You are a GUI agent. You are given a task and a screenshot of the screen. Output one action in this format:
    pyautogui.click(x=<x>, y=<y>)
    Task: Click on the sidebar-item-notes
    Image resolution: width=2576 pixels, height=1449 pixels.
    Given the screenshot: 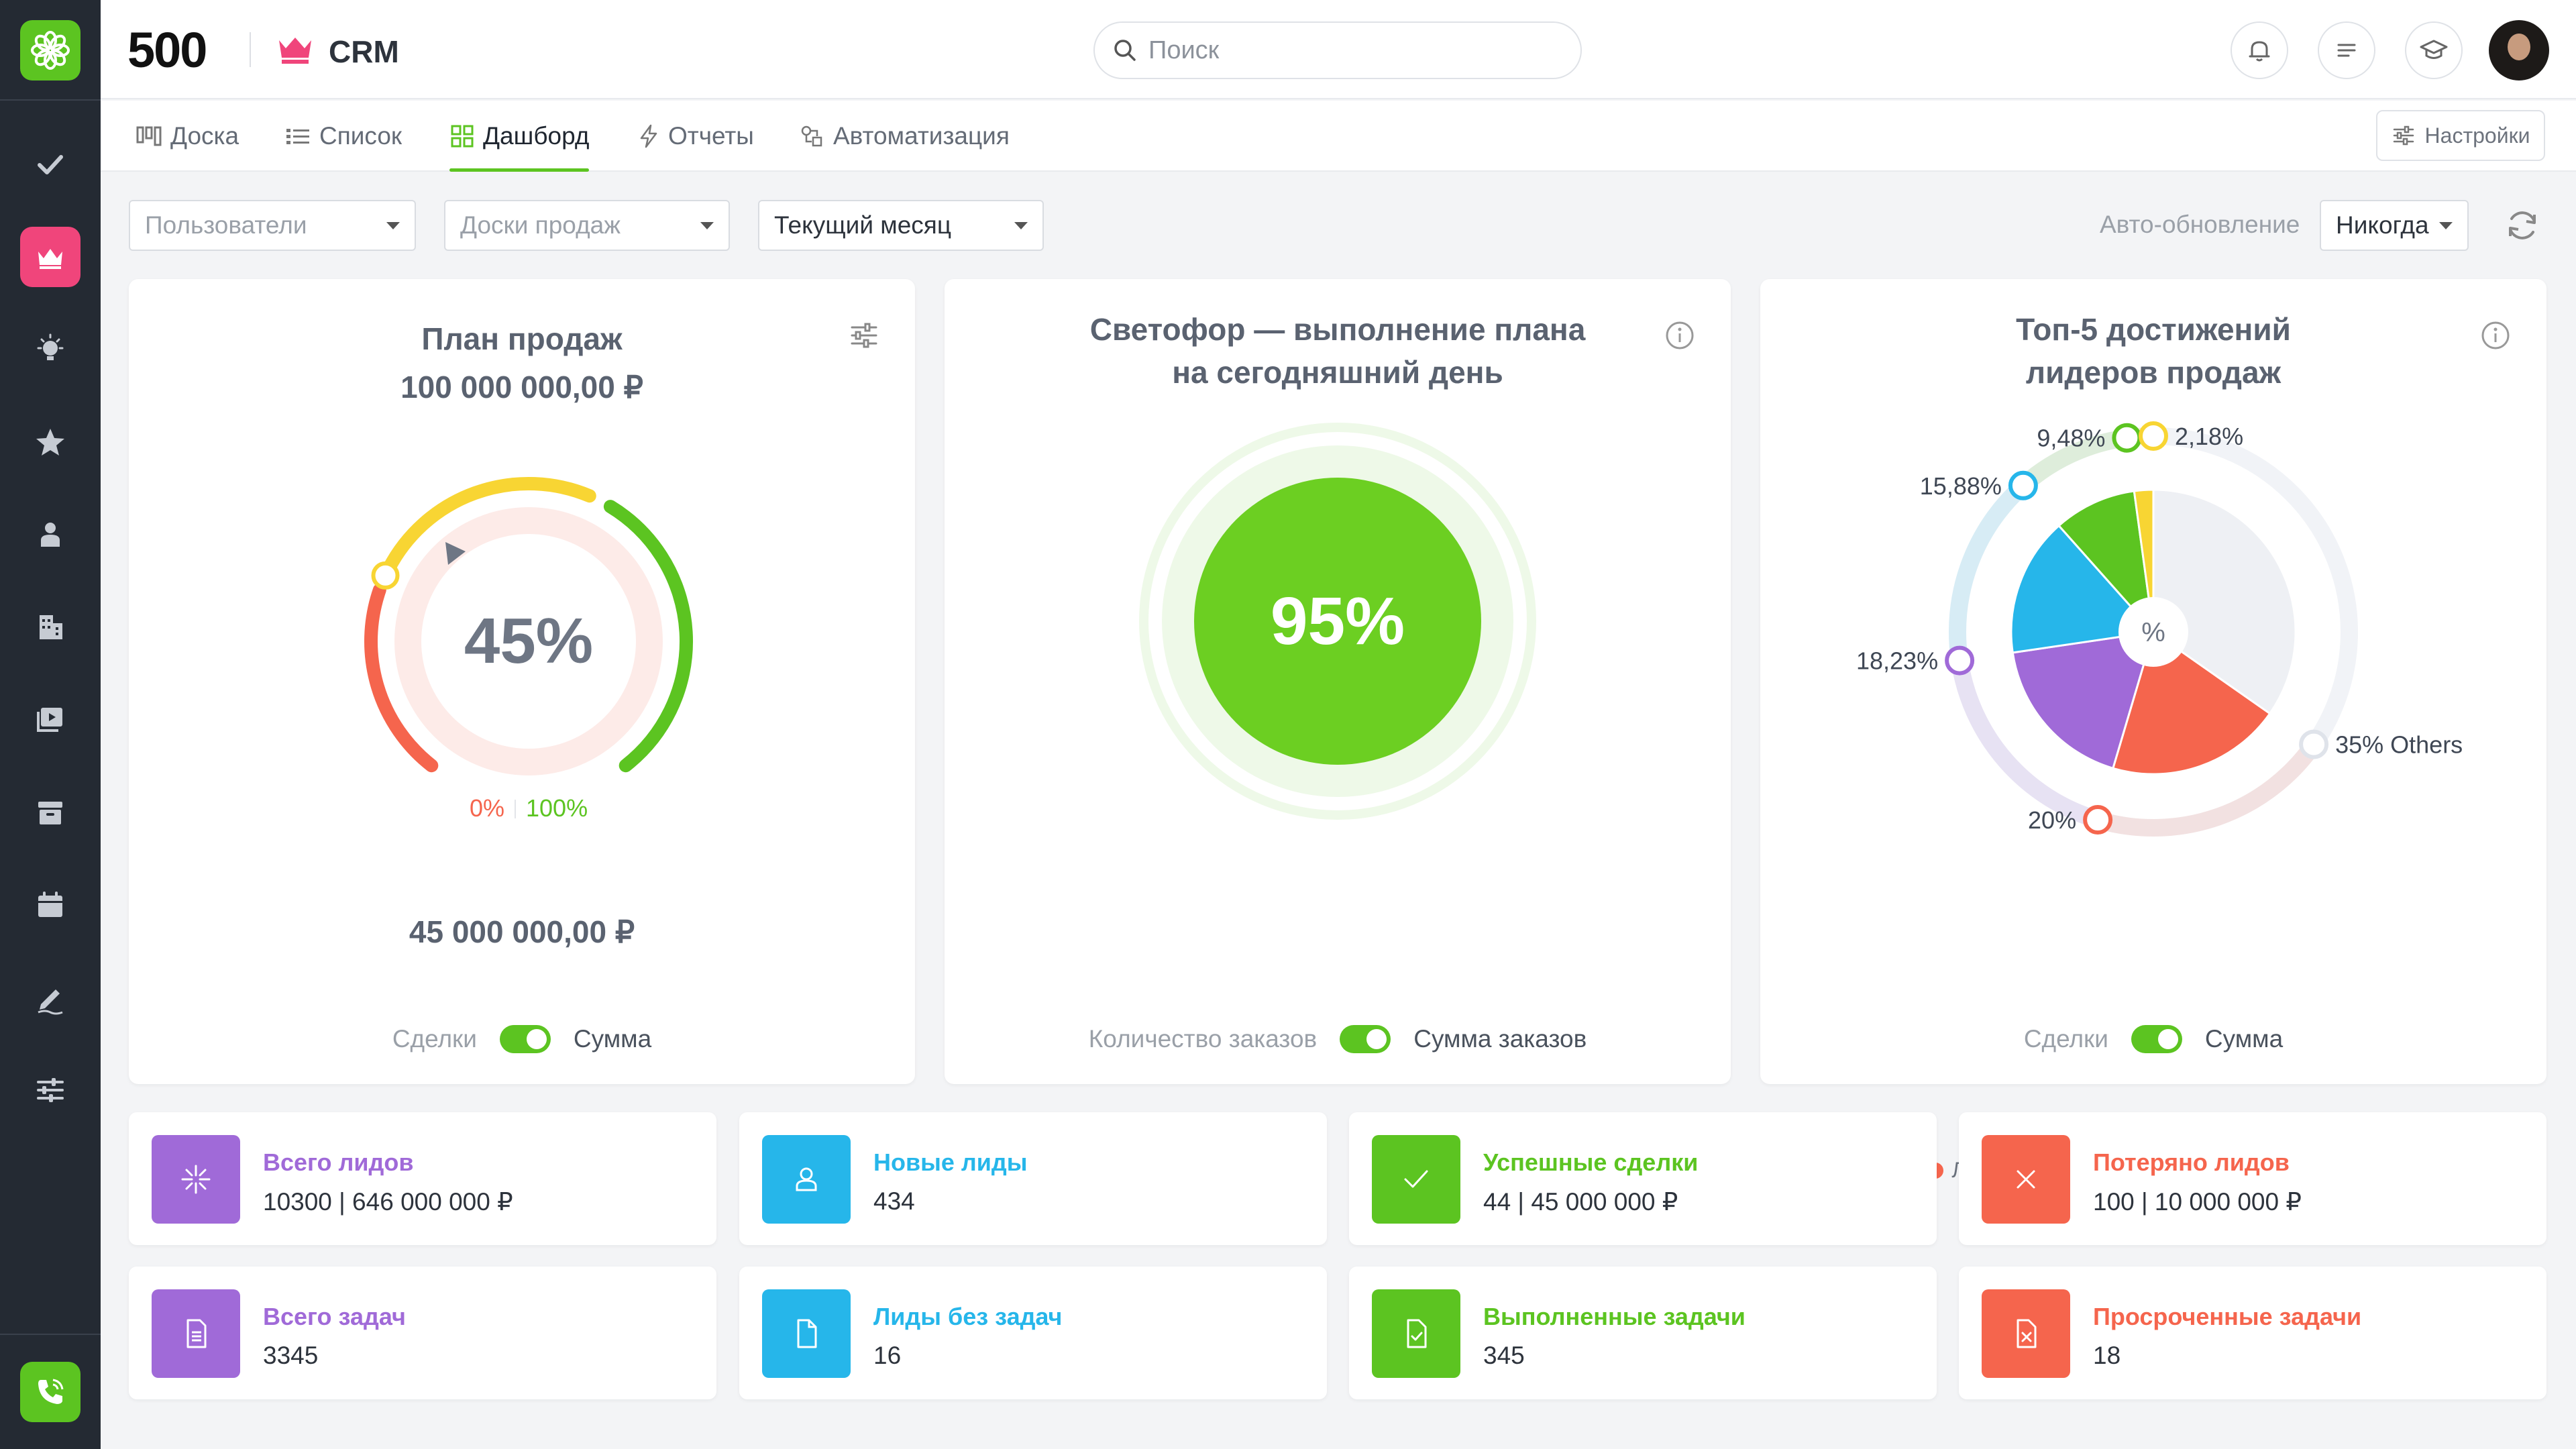 What is the action you would take?
    pyautogui.click(x=50, y=997)
    